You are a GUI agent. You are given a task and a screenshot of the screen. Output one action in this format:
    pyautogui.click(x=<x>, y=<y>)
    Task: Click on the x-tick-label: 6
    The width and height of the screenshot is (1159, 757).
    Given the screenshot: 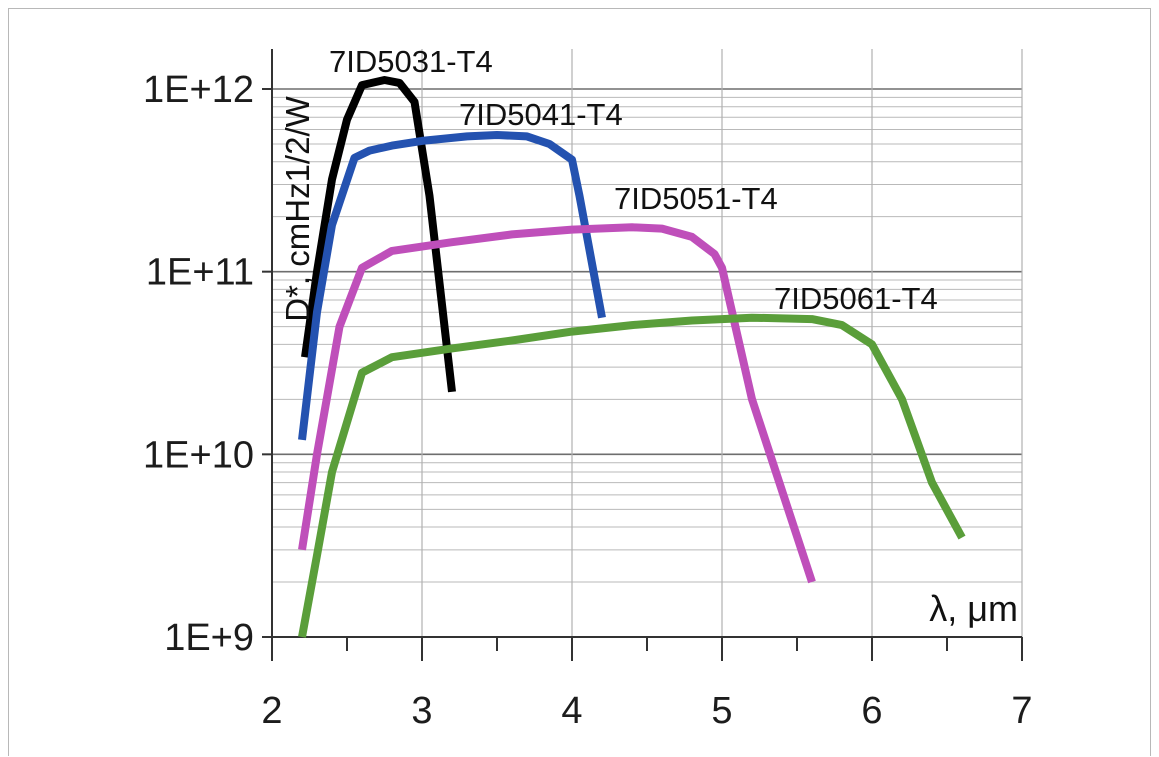 What is the action you would take?
    pyautogui.click(x=871, y=711)
    